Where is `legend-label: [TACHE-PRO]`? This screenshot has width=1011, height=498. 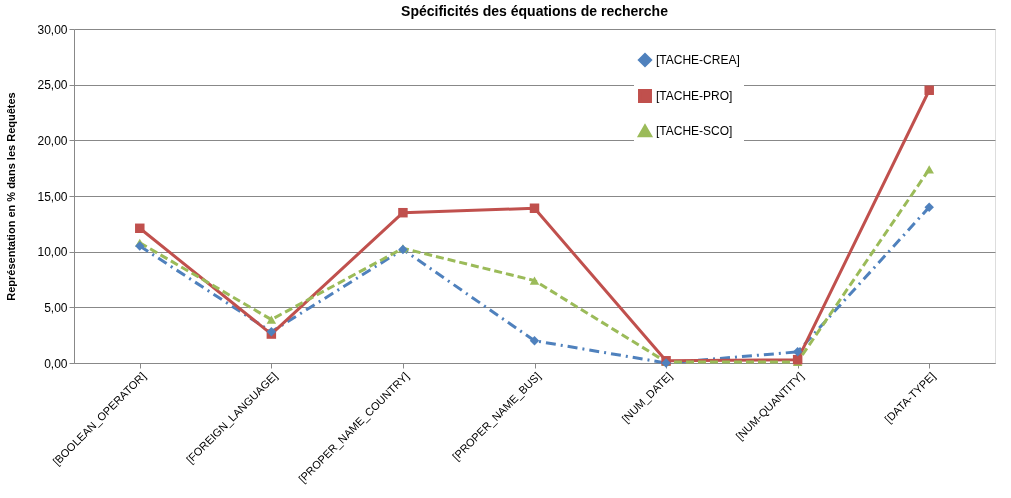 legend-label: [TACHE-PRO] is located at coordinates (694, 96).